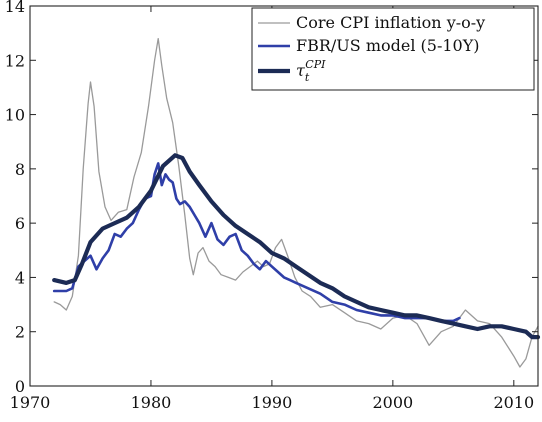 This screenshot has height=422, width=542. I want to click on x-tick-label: 2000, so click(392, 402).